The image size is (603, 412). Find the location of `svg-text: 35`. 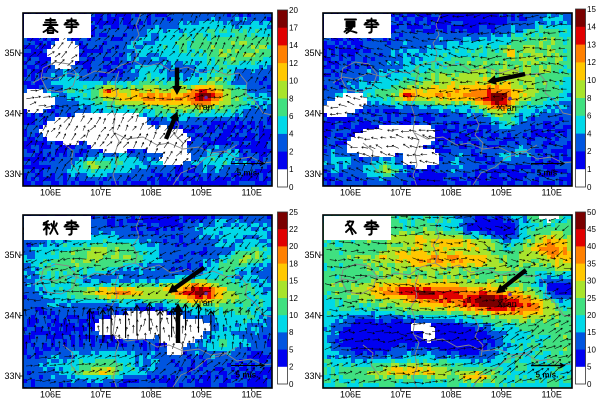

svg-text: 35 is located at coordinates (591, 263).